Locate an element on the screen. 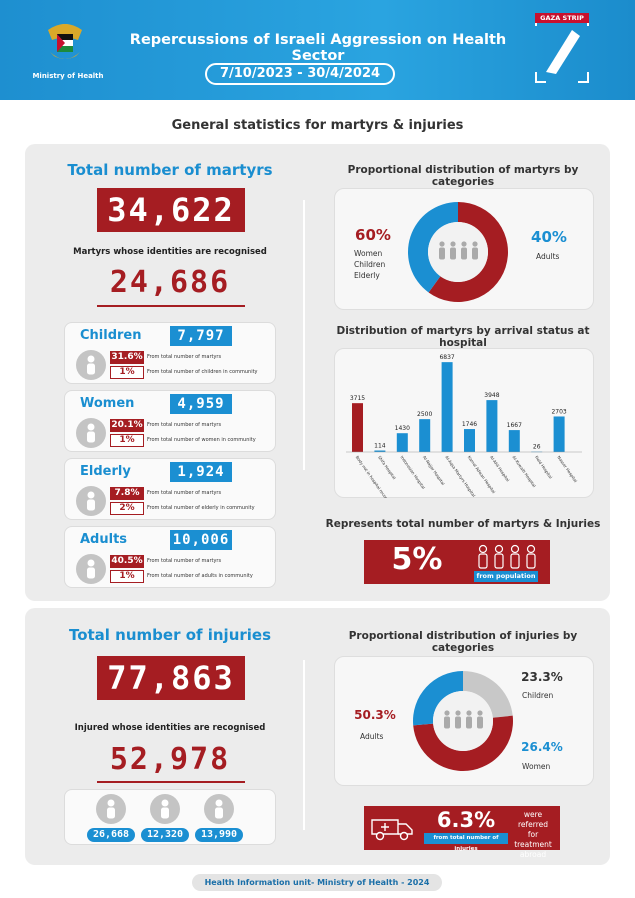 Image resolution: width=635 pixels, height=898 pixels. population-people-icon is located at coordinates (507, 556).